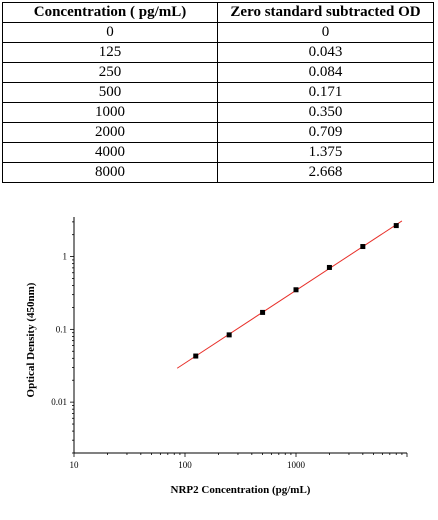  I want to click on table-row: 0 0, so click(218, 32).